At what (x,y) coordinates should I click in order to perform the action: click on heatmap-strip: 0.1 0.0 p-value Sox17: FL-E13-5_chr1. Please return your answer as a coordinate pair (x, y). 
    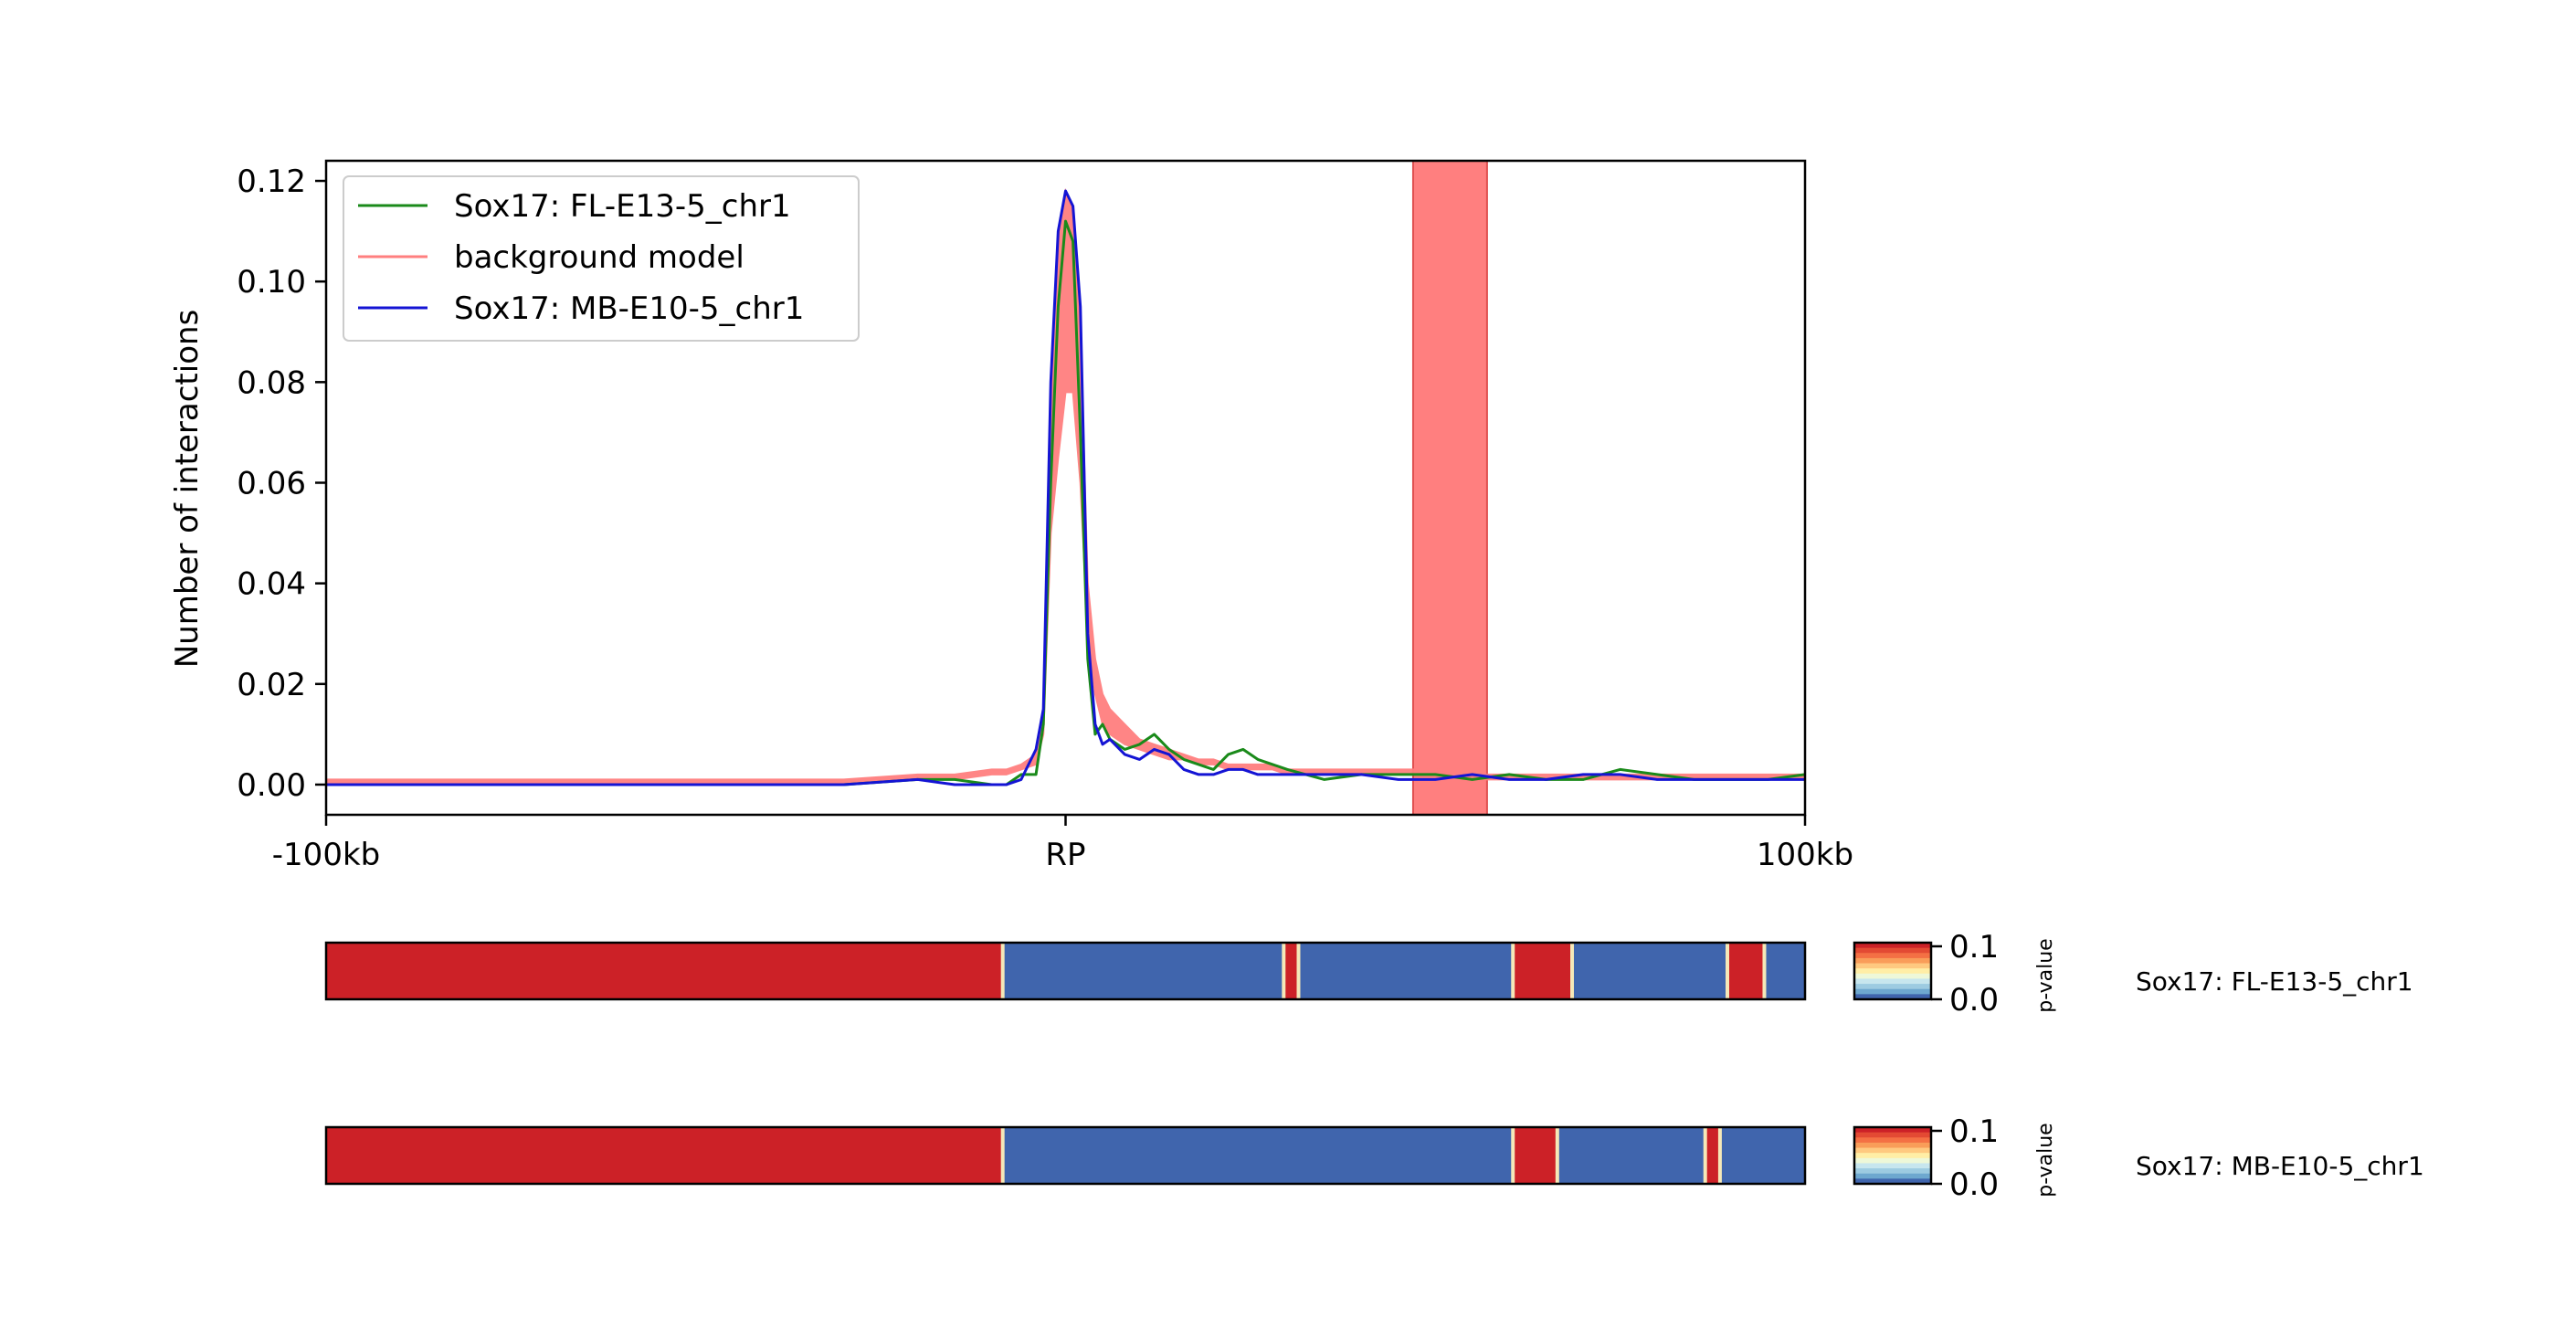
    Looking at the image, I should click on (1368, 973).